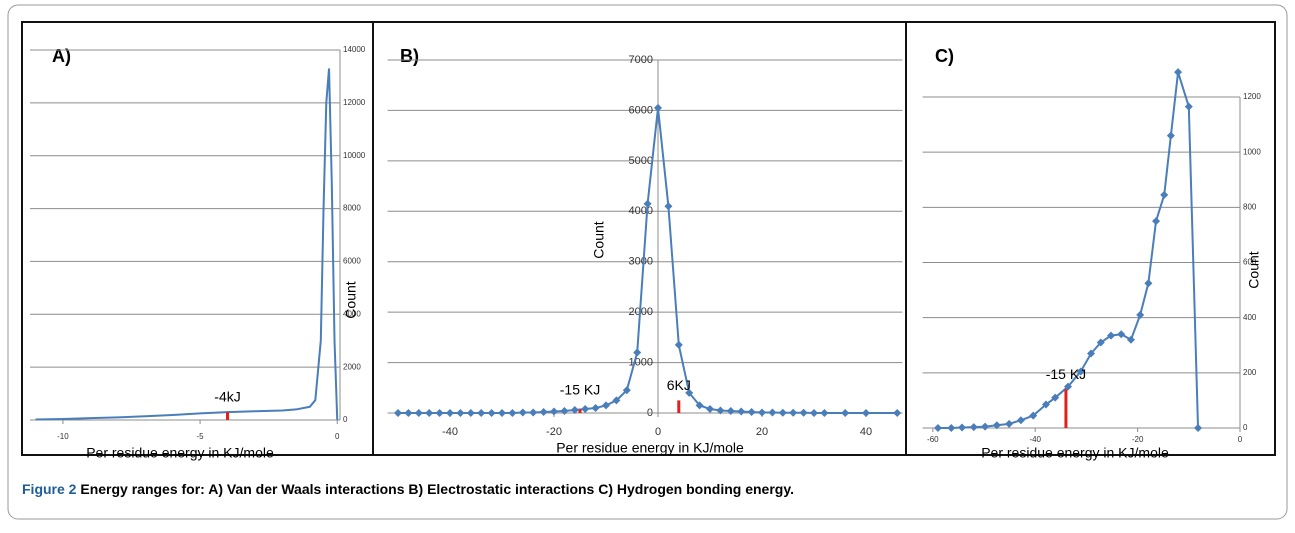 Image resolution: width=1295 pixels, height=533 pixels. I want to click on x-tick-label: 40, so click(866, 432).